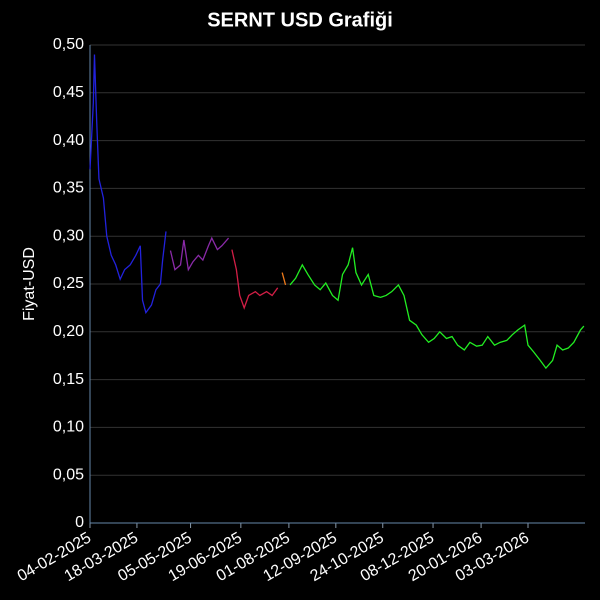  Describe the element at coordinates (68, 44) in the screenshot. I see `y-tick-label: 0,50` at that location.